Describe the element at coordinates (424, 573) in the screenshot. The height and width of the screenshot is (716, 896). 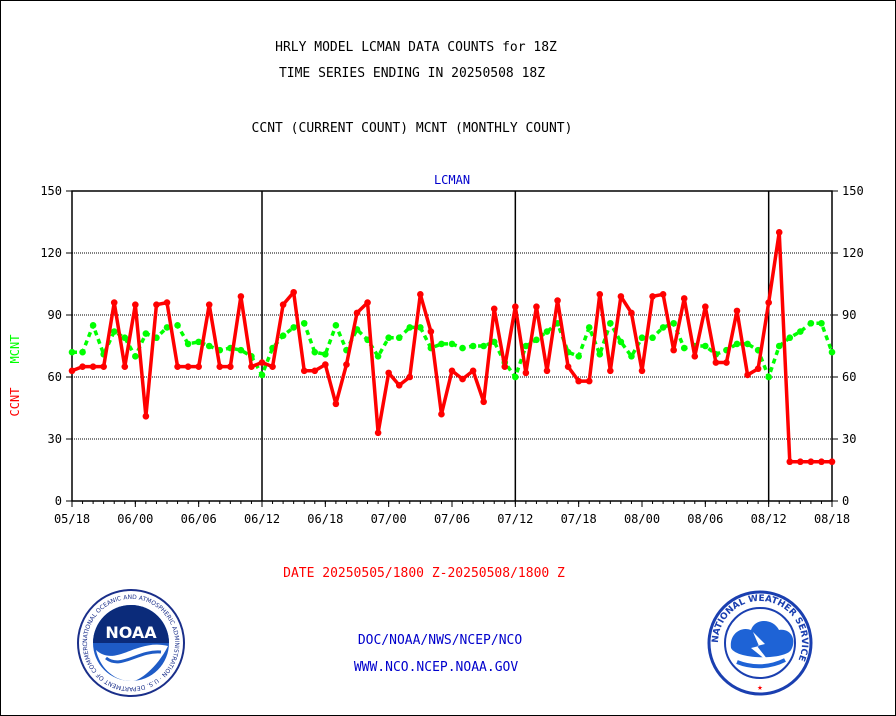
I see `date-range-label: DATE 20250505/1800 Z-20250508/1800 Z` at that location.